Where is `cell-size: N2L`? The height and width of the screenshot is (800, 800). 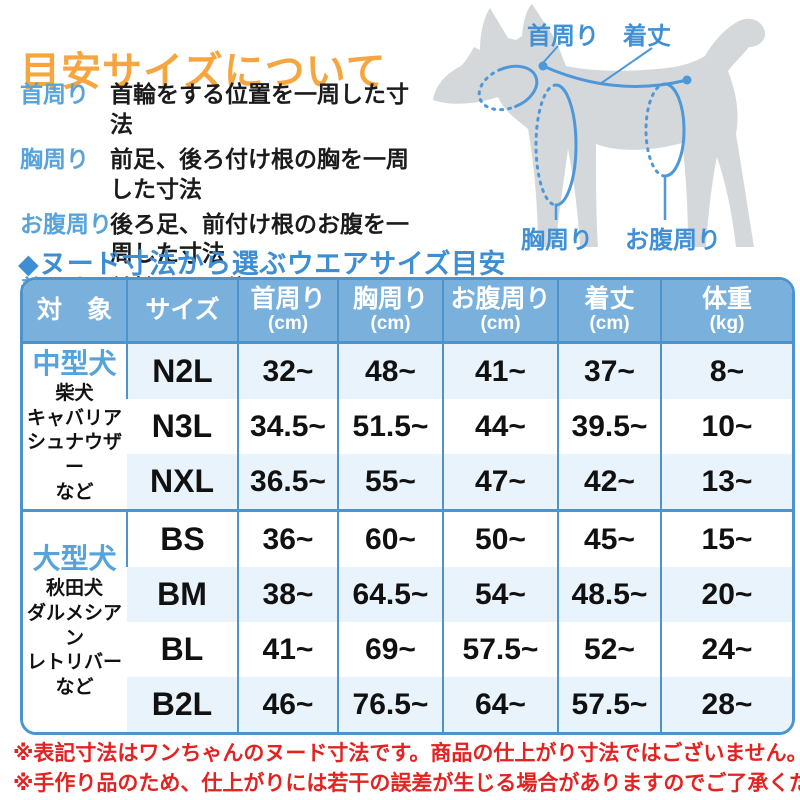 cell-size: N2L is located at coordinates (182, 370).